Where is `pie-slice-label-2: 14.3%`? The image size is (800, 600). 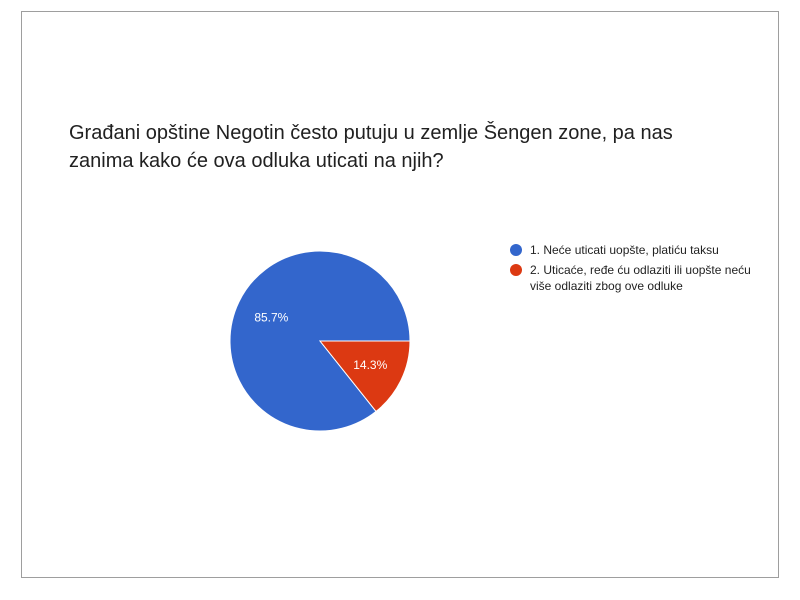 pie-slice-label-2: 14.3% is located at coordinates (370, 365).